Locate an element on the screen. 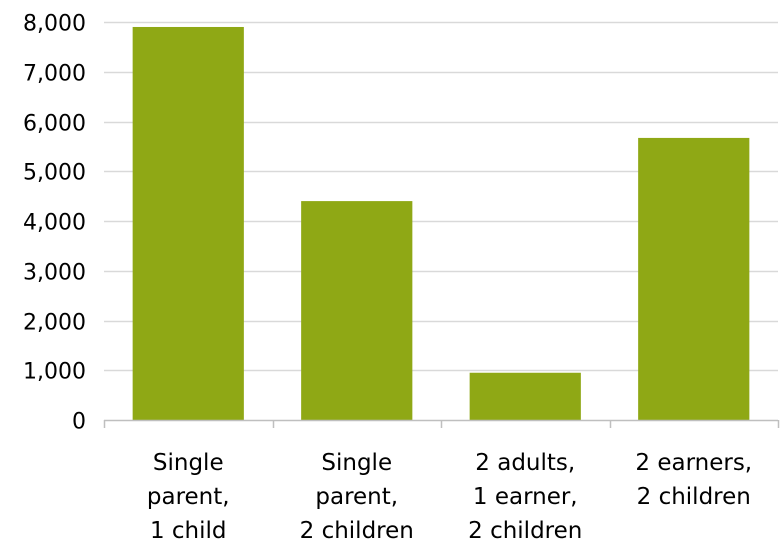  x-category-label: Single parent, 2 children is located at coordinates (357, 497).